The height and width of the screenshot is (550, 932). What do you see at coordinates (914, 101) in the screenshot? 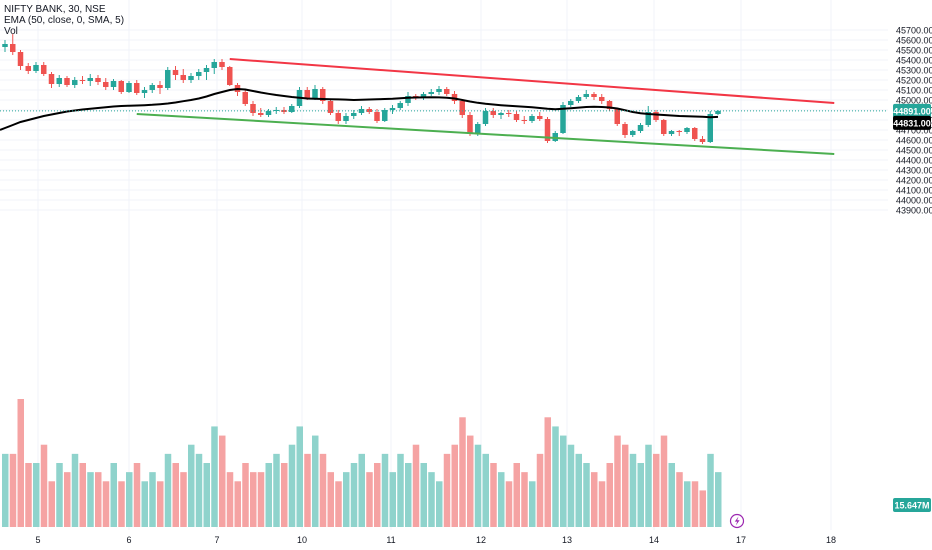
I see `price-tick-label: 45000.00` at bounding box center [914, 101].